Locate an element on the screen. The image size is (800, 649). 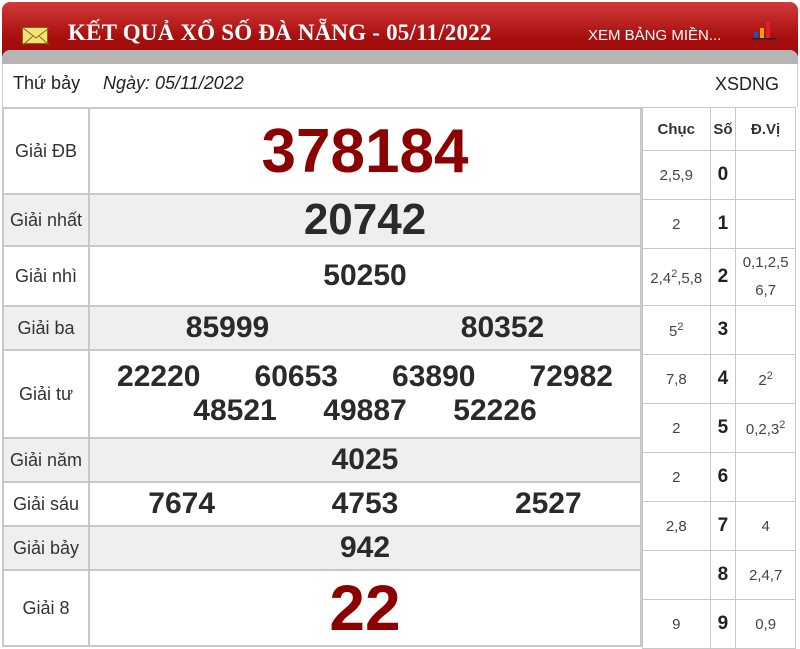
prize-row: Giải ĐB 378184 is located at coordinates (322, 151).